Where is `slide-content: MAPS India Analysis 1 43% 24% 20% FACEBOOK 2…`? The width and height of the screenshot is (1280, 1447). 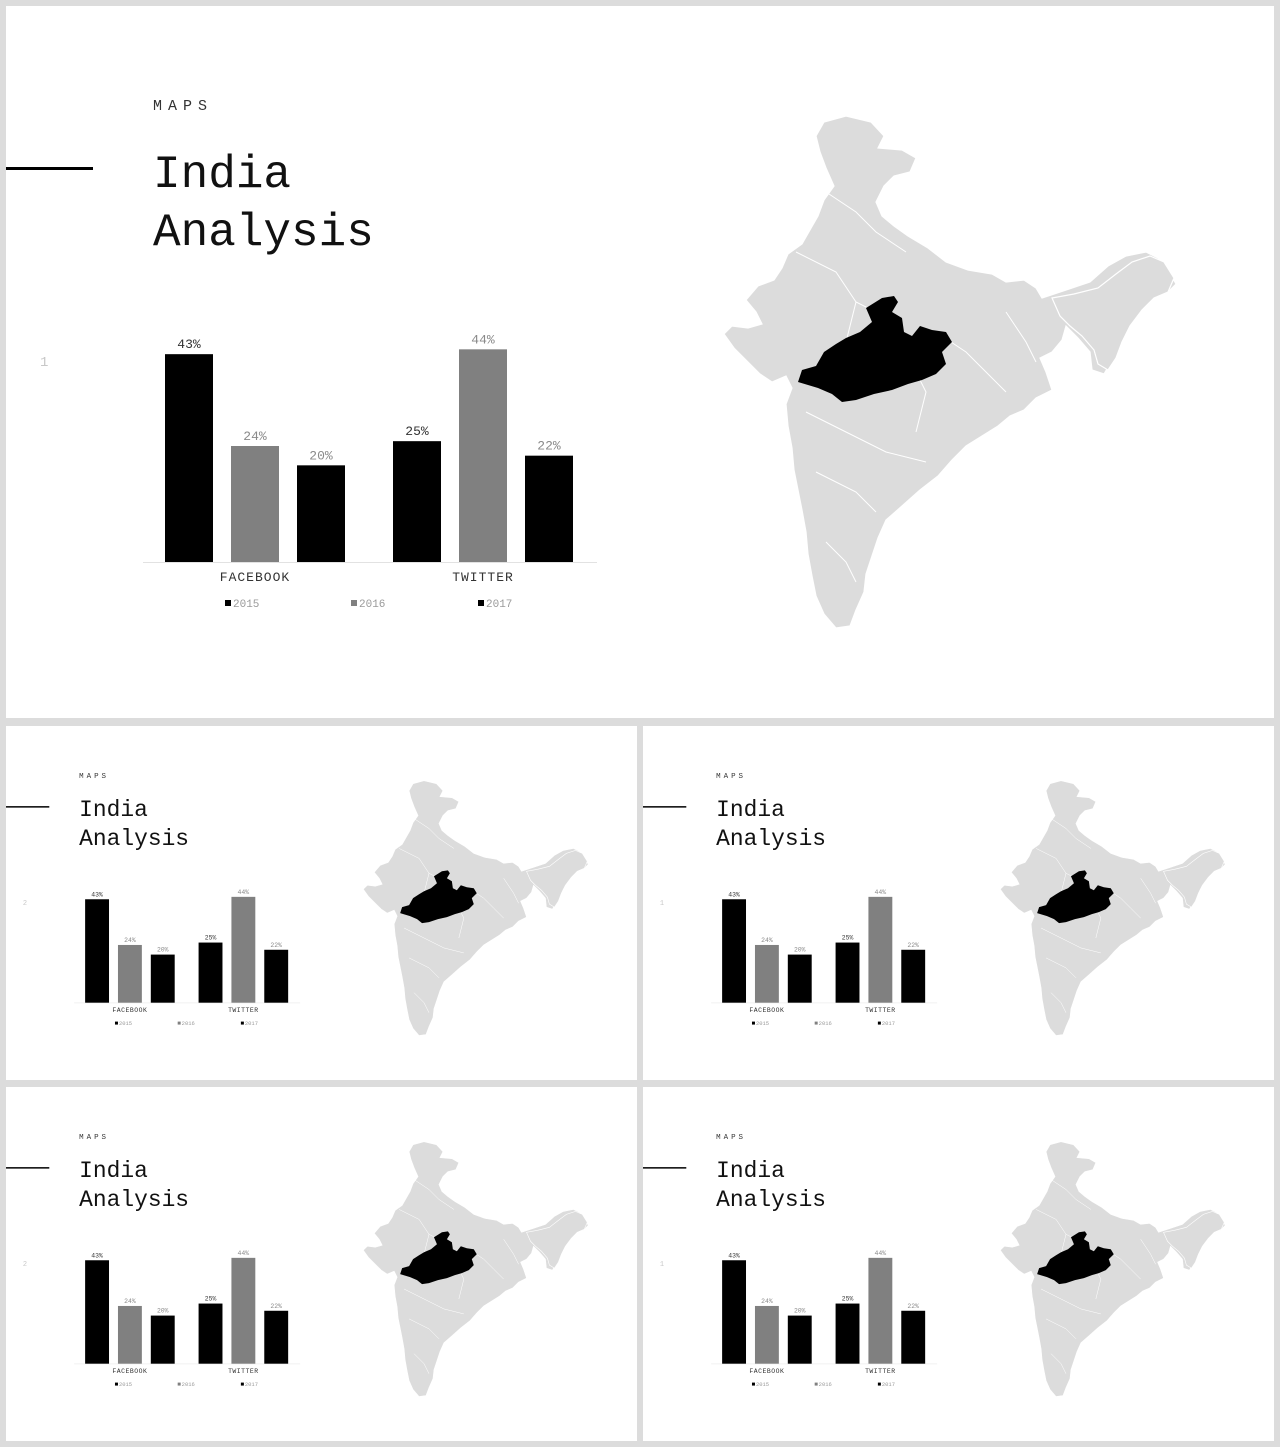
slide-content: MAPS India Analysis 1 43% 24% 20% FACEBOOK 2… is located at coordinates (958, 903).